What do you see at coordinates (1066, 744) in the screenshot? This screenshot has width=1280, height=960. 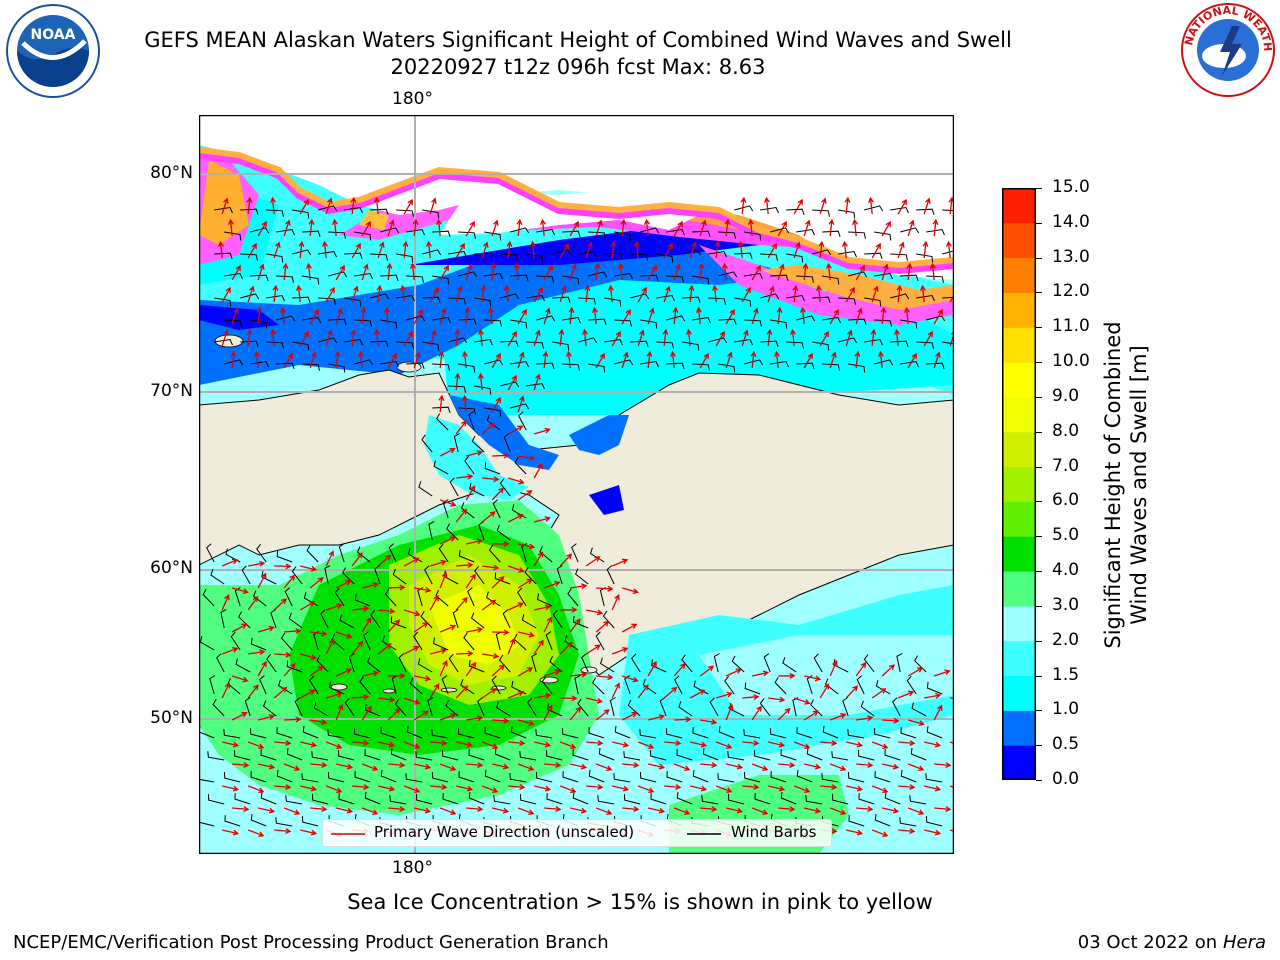 I see `colorbar-tick-label: 0.5` at bounding box center [1066, 744].